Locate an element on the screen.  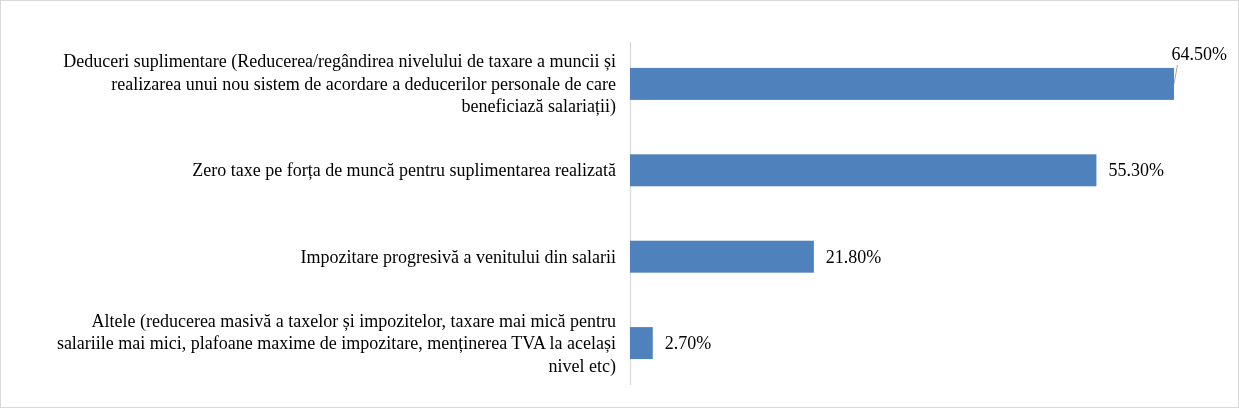
y-tick-label: Zero taxe pe forța de muncă pentru suplimentarea realizată is located at coordinates (404, 170).